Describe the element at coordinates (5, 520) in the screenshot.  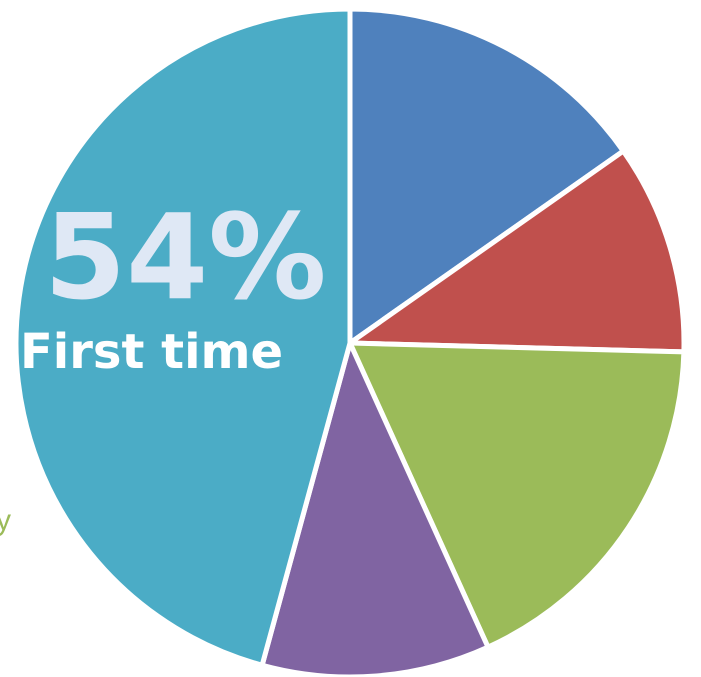
I see `left-edge-text-fragment: y` at that location.